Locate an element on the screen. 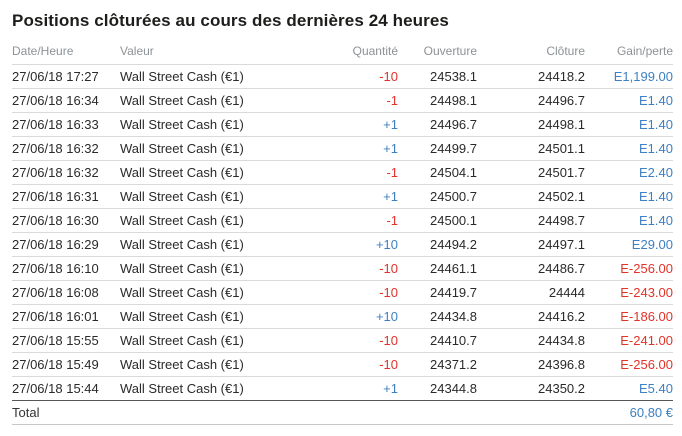 The image size is (682, 436). cell-date: 27/06/18 16:29 is located at coordinates (55, 244).